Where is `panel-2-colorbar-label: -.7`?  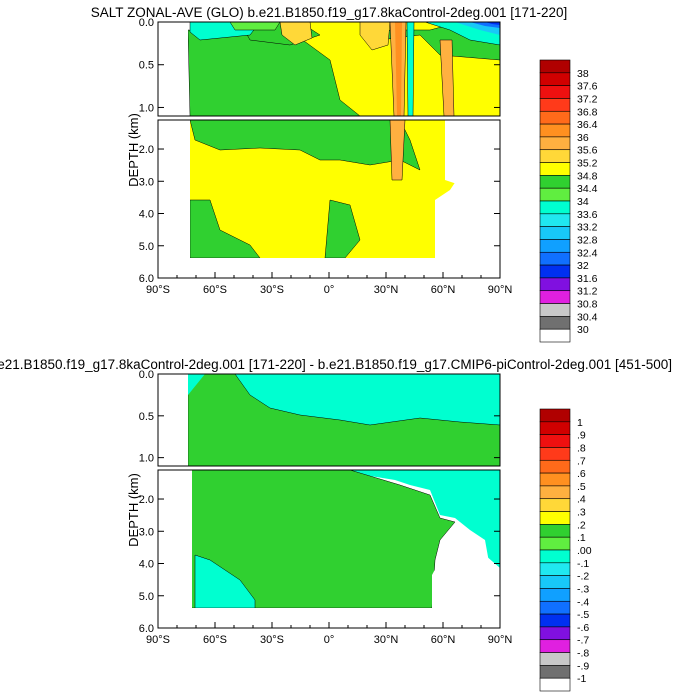
panel-2-colorbar-label: -.7 is located at coordinates (583, 641).